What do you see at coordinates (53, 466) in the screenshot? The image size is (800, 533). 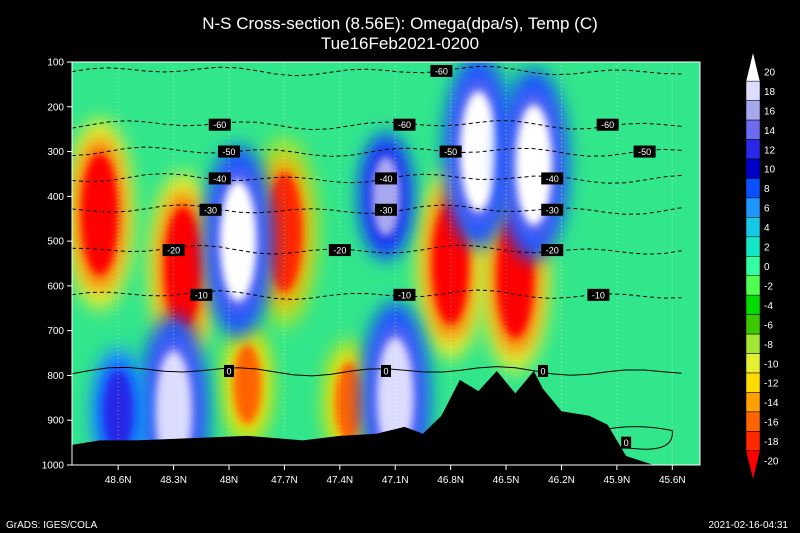 I see `y-tick-label: 1000` at bounding box center [53, 466].